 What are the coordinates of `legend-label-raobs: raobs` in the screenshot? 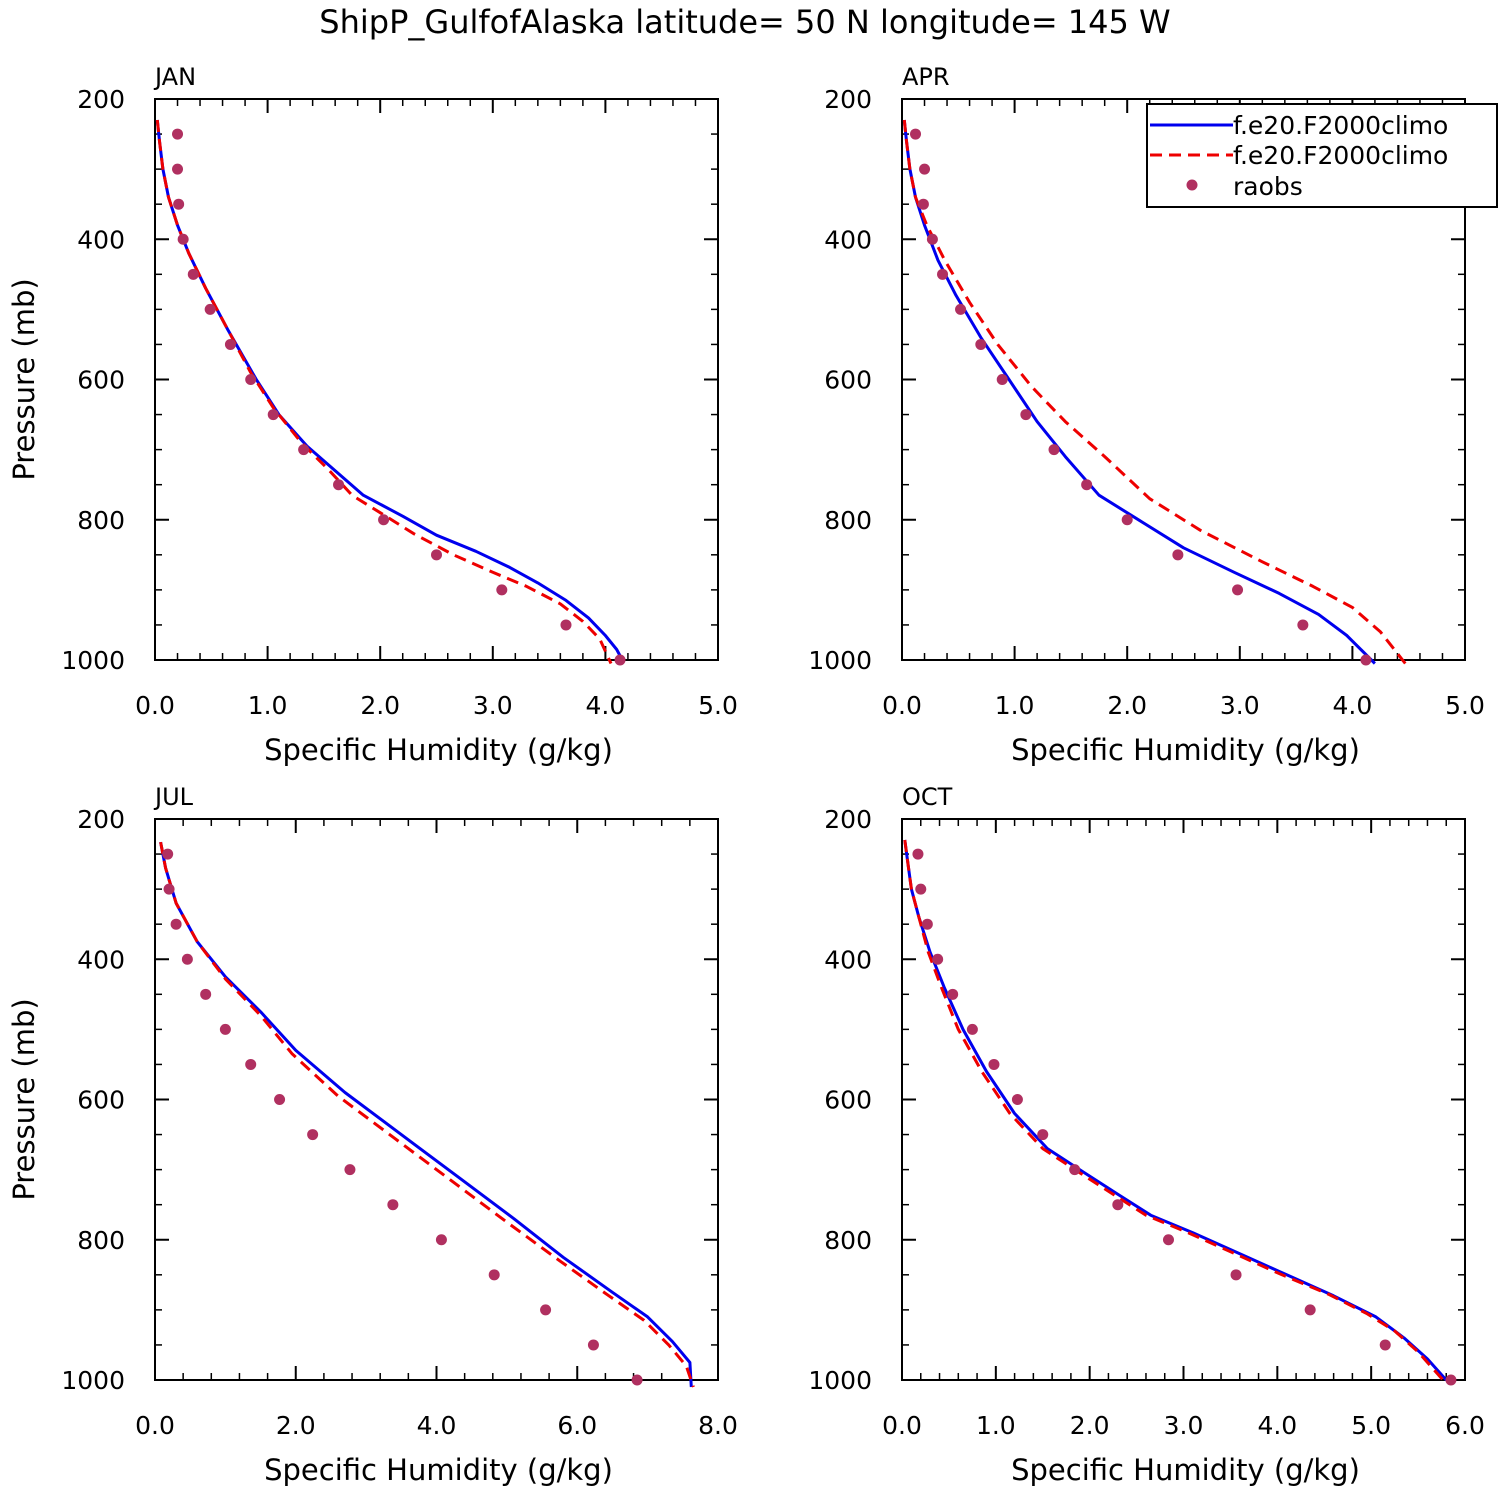 It's located at (1268, 186).